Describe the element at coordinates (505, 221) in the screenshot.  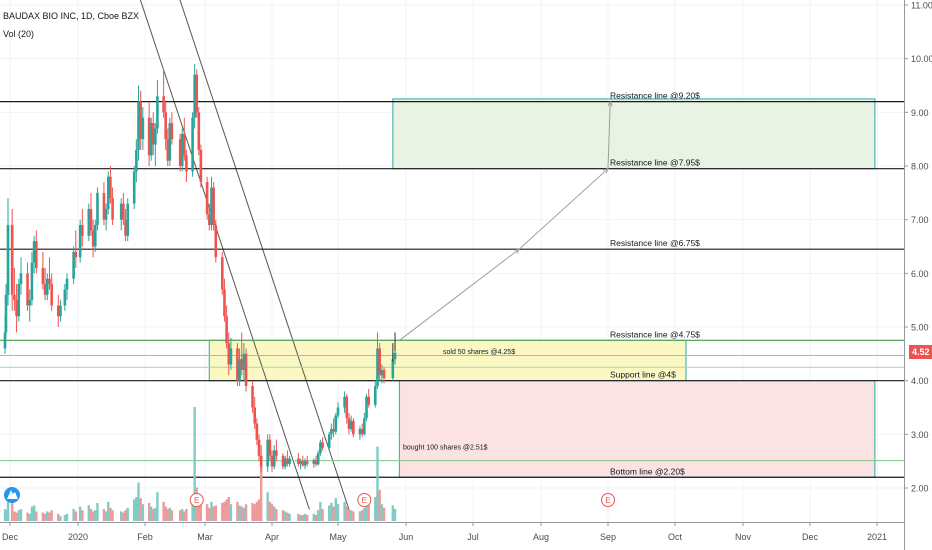
I see `projection-line` at that location.